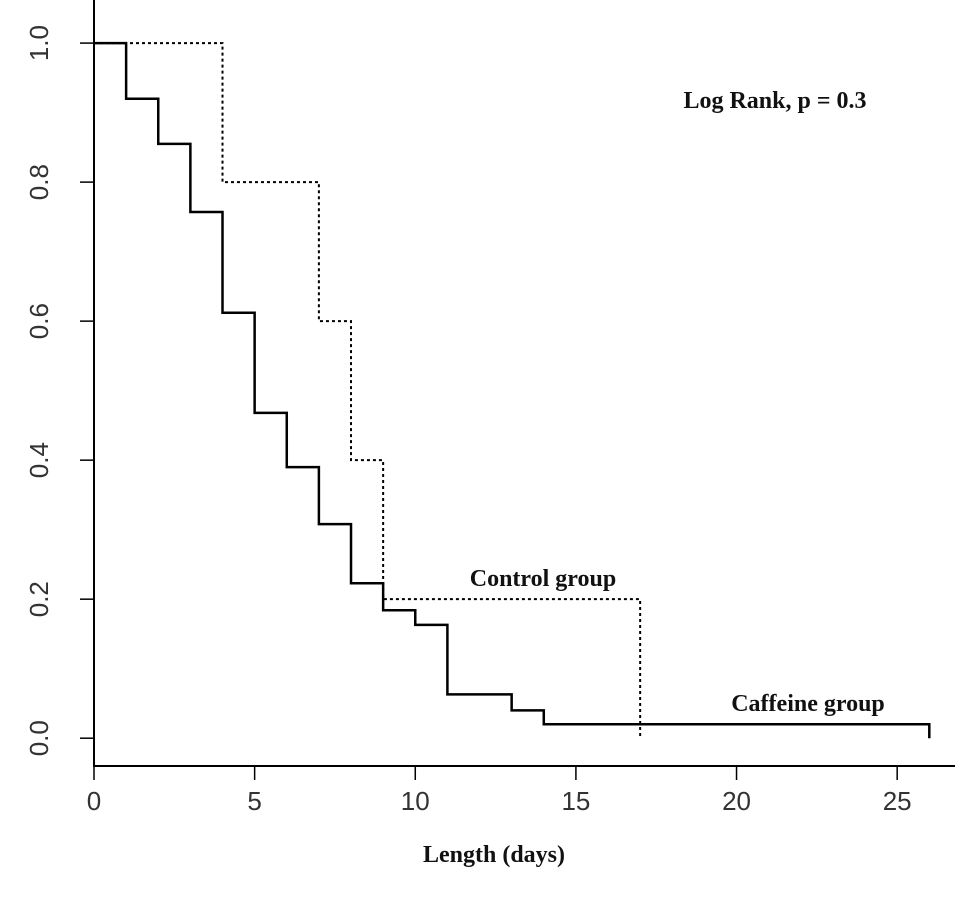 This screenshot has width=955, height=898. I want to click on series-label: Caffeine group, so click(808, 704).